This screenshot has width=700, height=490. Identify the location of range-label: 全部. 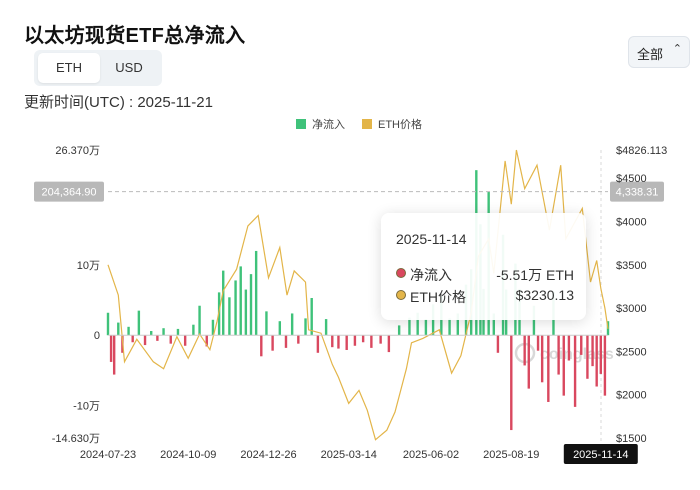
(650, 54).